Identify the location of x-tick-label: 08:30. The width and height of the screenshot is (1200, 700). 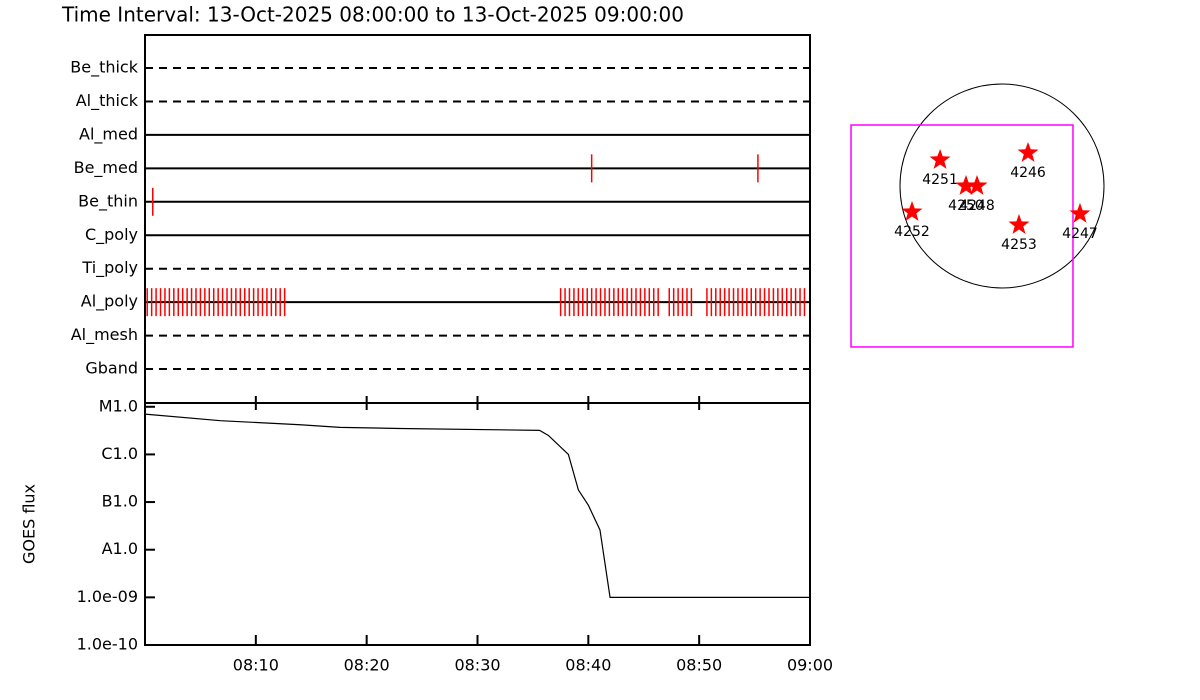
(477, 665).